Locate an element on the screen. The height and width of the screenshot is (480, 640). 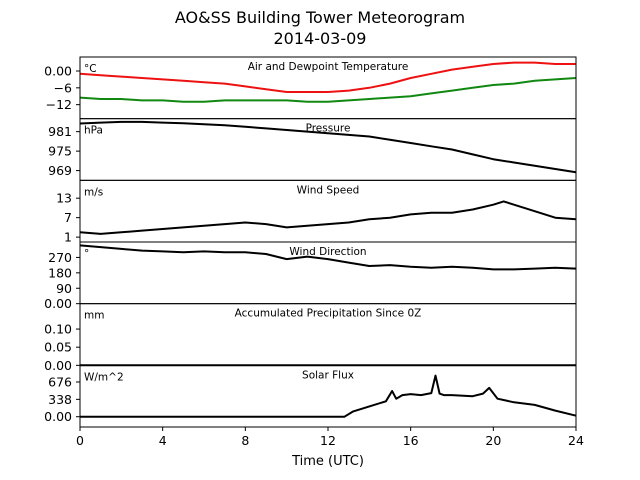
panel-3-series-1-line is located at coordinates (328, 217).